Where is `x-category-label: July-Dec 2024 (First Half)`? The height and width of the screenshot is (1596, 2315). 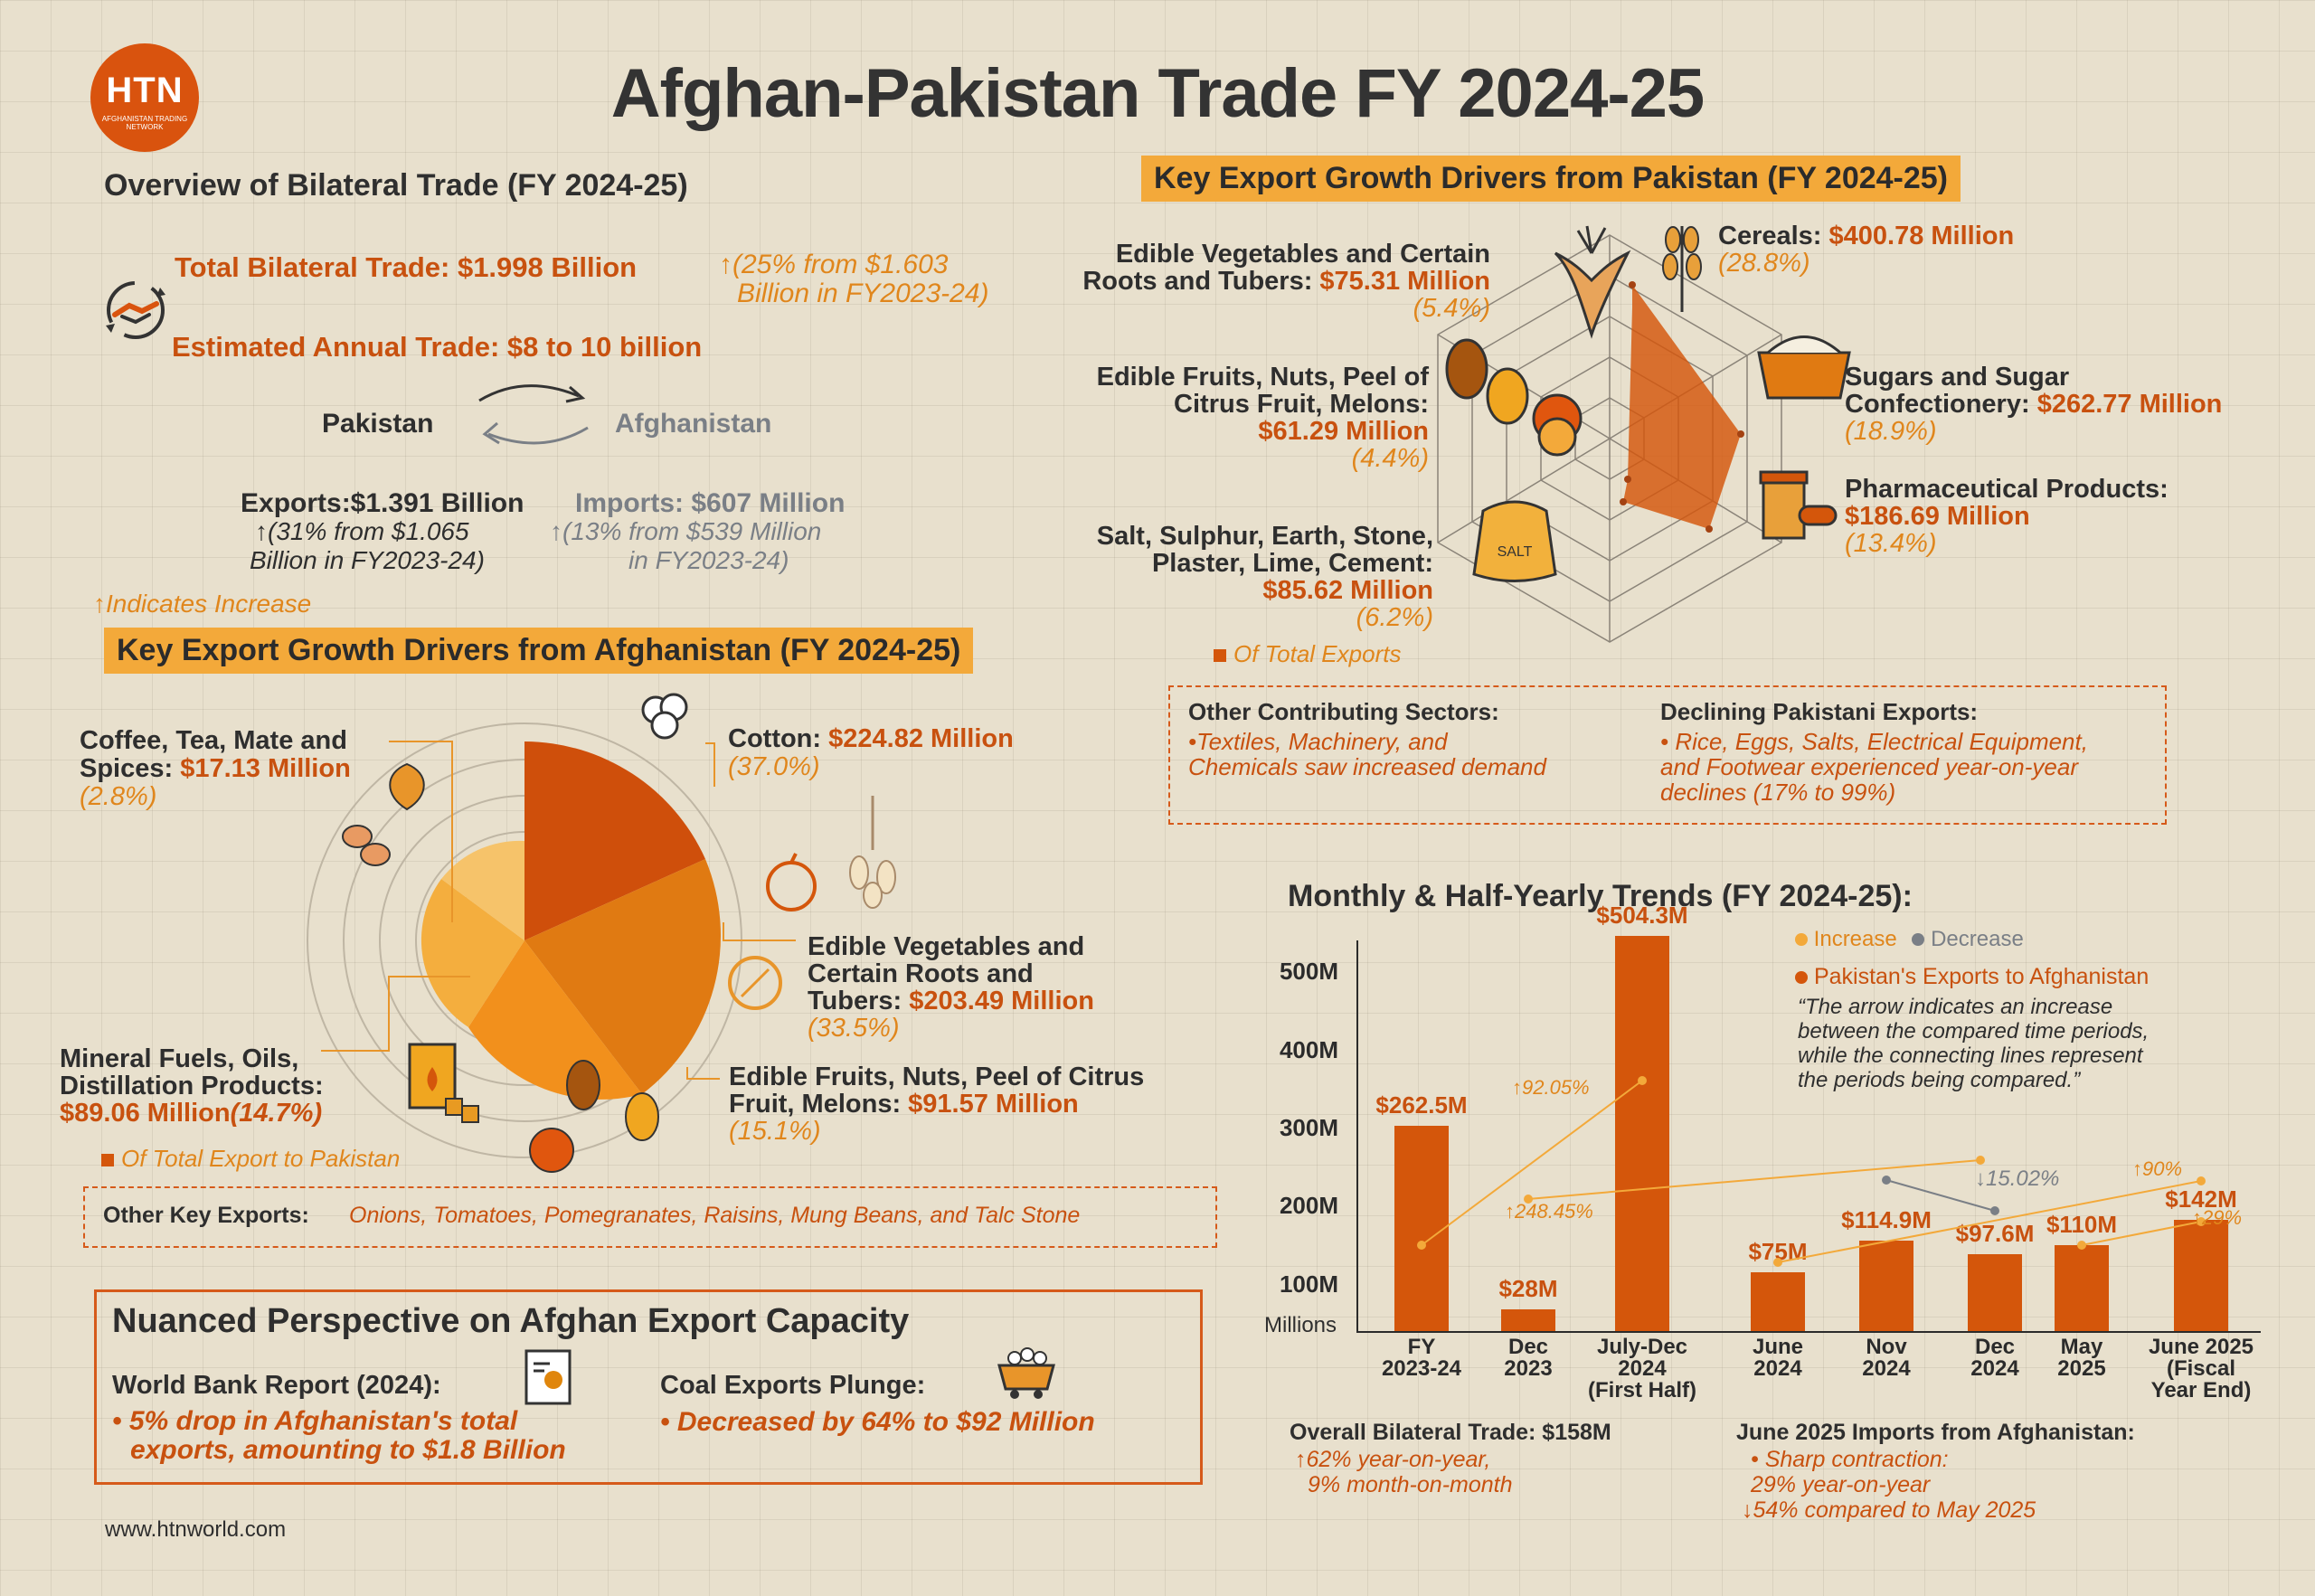
x-category-label: July-Dec 2024 (First Half) is located at coordinates (1642, 1369).